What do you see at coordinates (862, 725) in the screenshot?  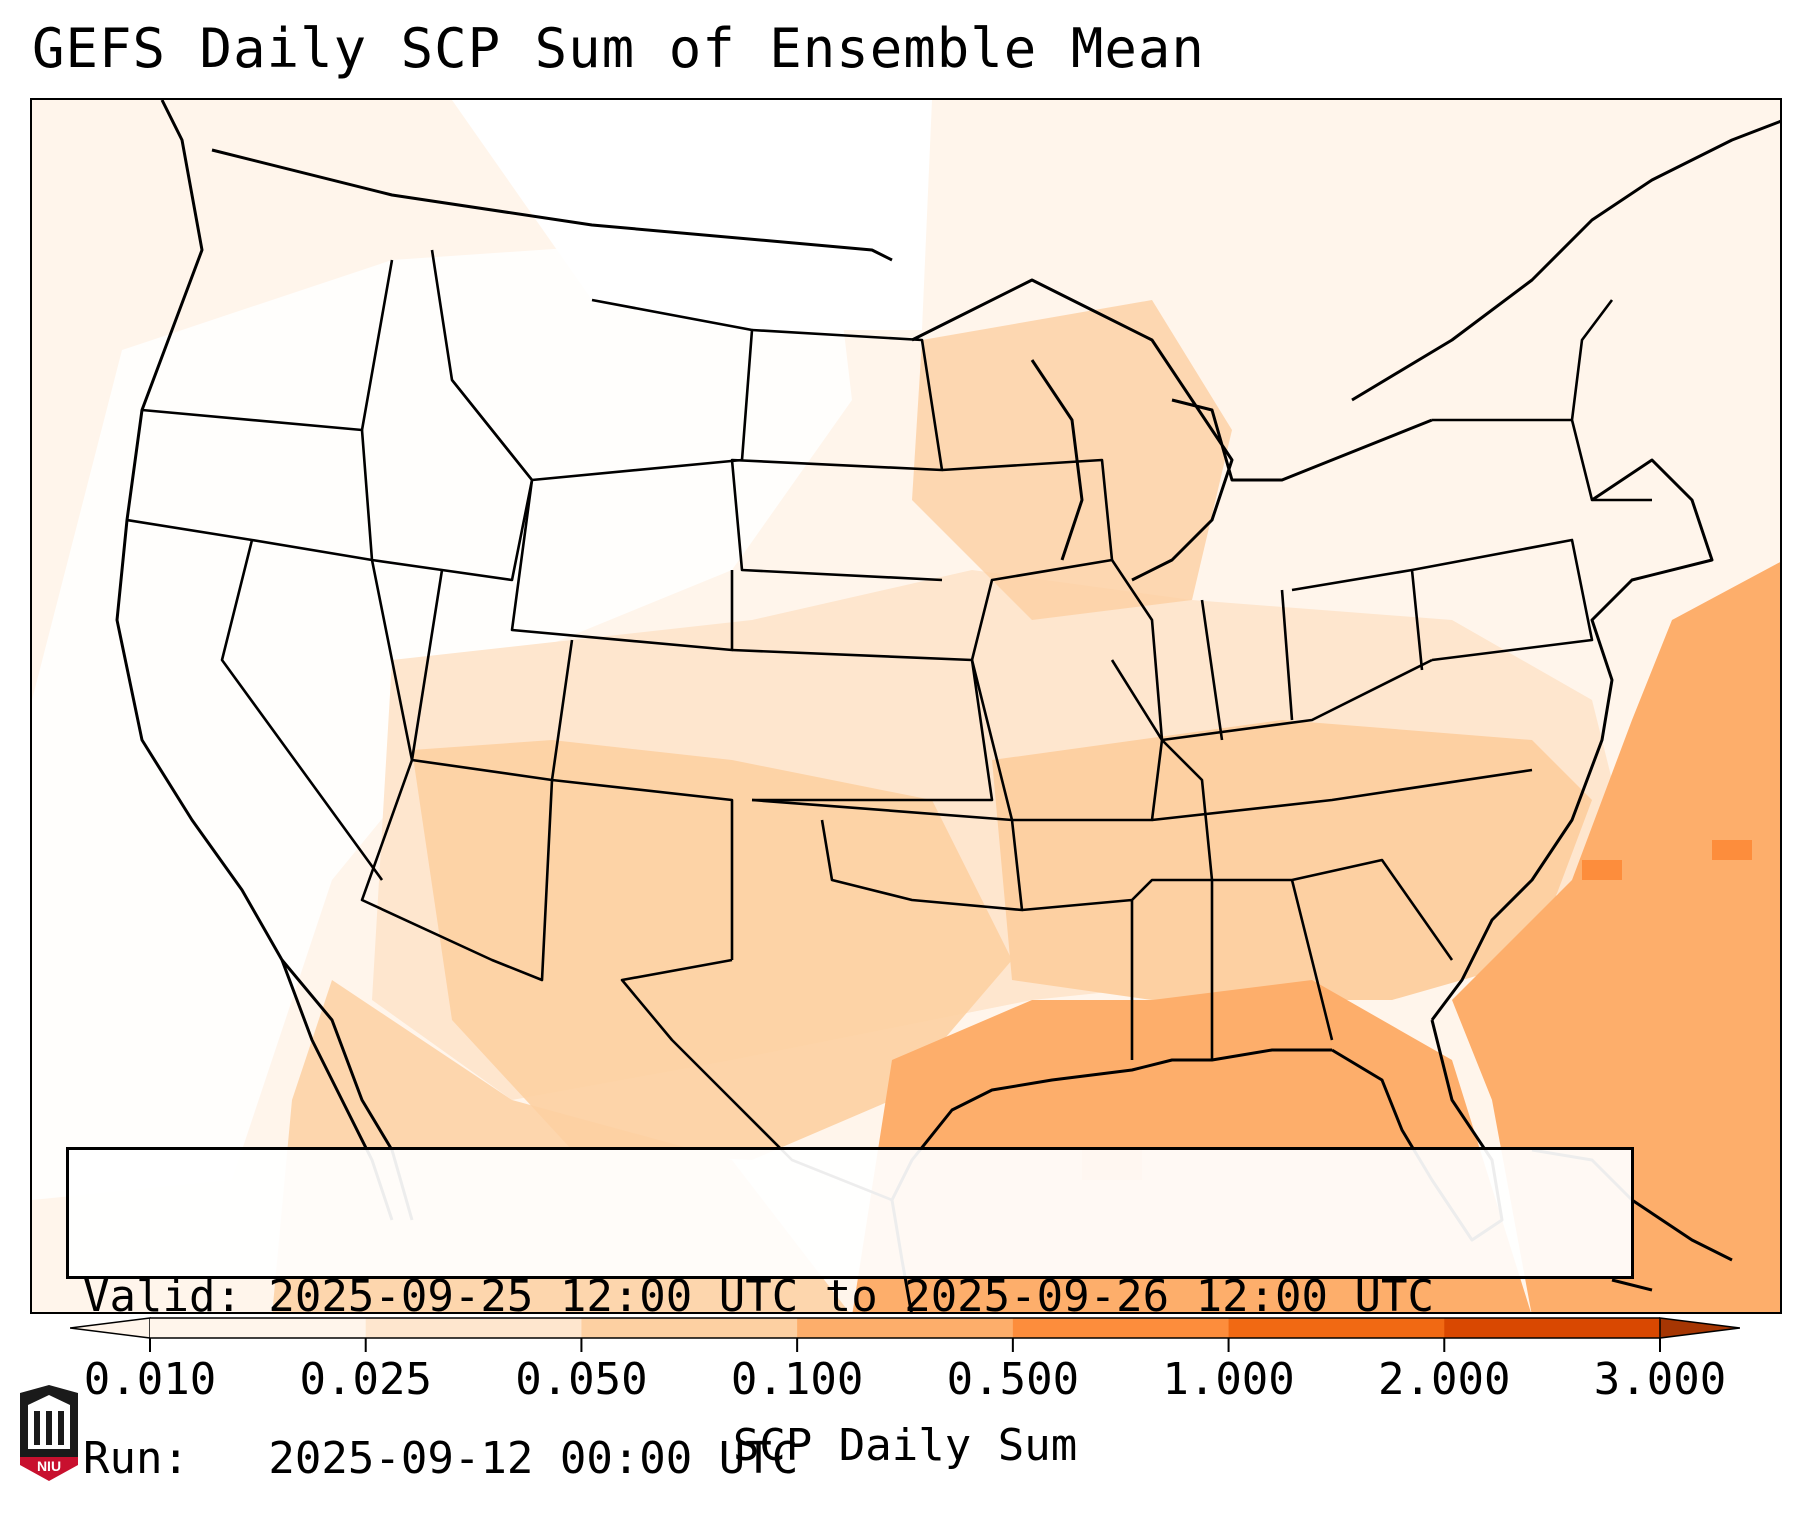 I see `state-line-ks-ne` at bounding box center [862, 725].